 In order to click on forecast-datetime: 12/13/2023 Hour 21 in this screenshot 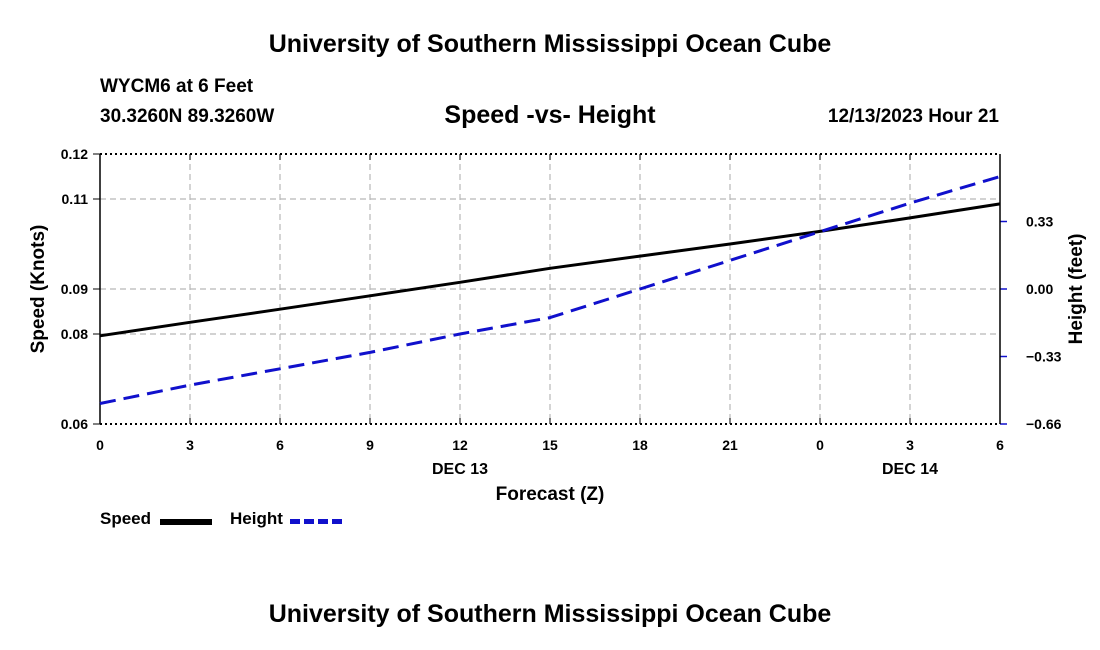, I will do `click(913, 116)`.